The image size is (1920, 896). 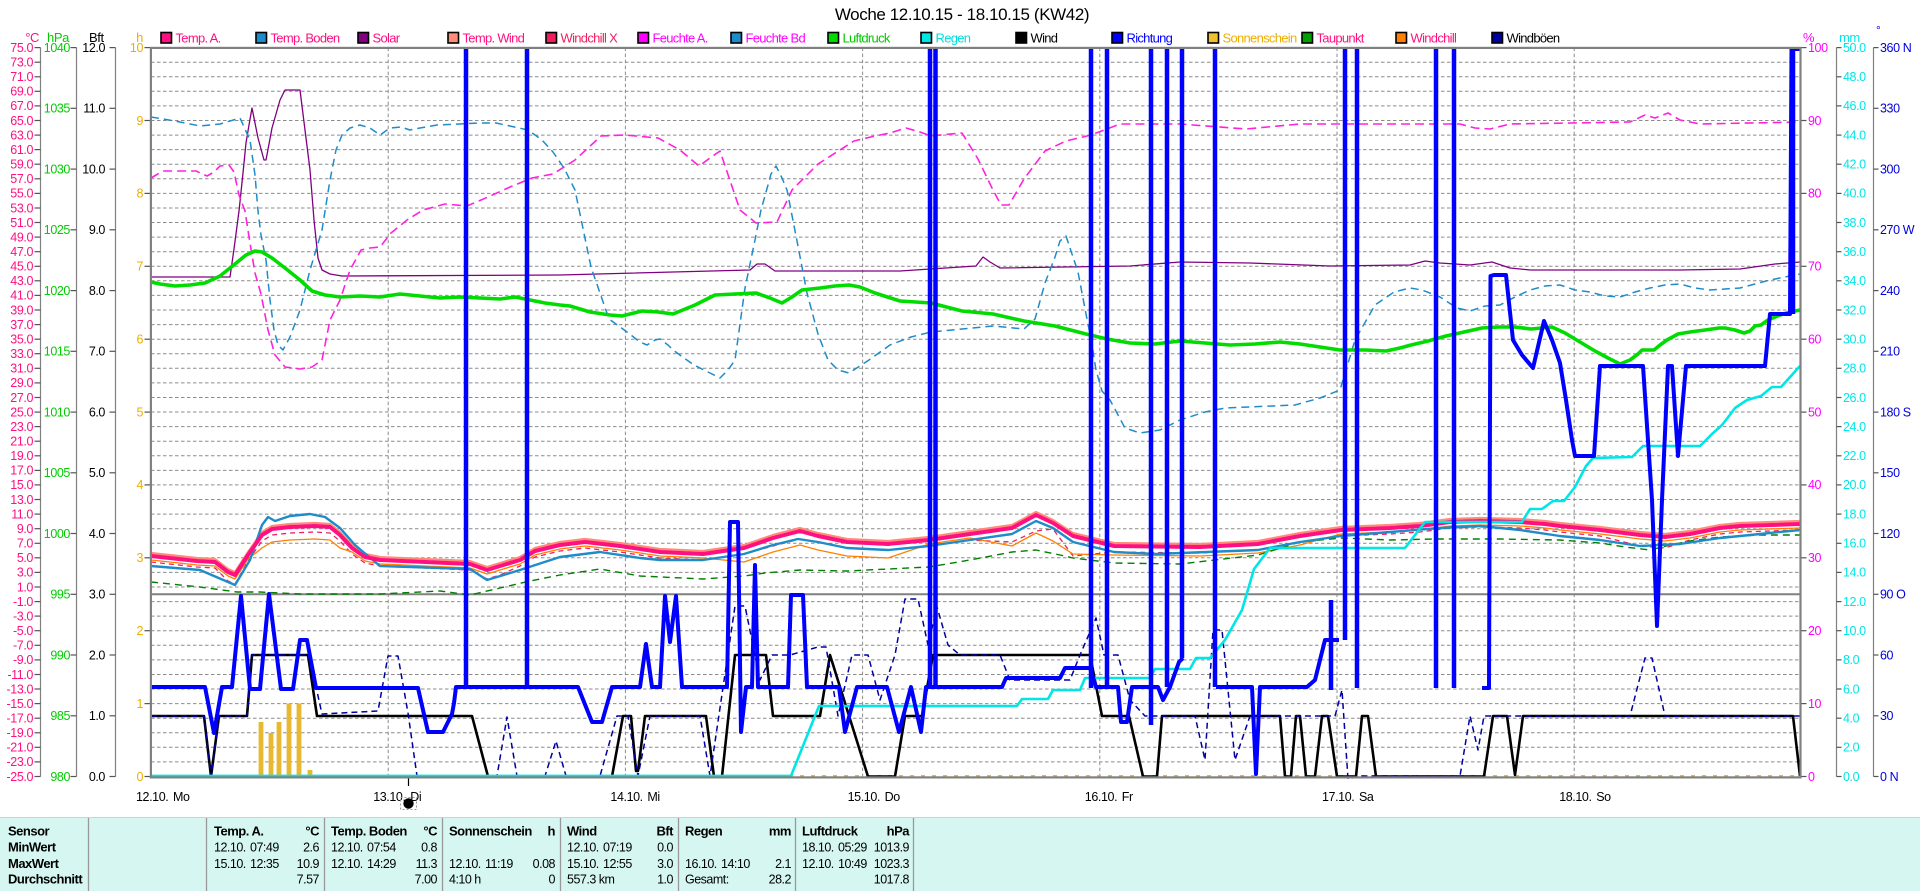 What do you see at coordinates (57, 473) in the screenshot?
I see `svg-text: 1005` at bounding box center [57, 473].